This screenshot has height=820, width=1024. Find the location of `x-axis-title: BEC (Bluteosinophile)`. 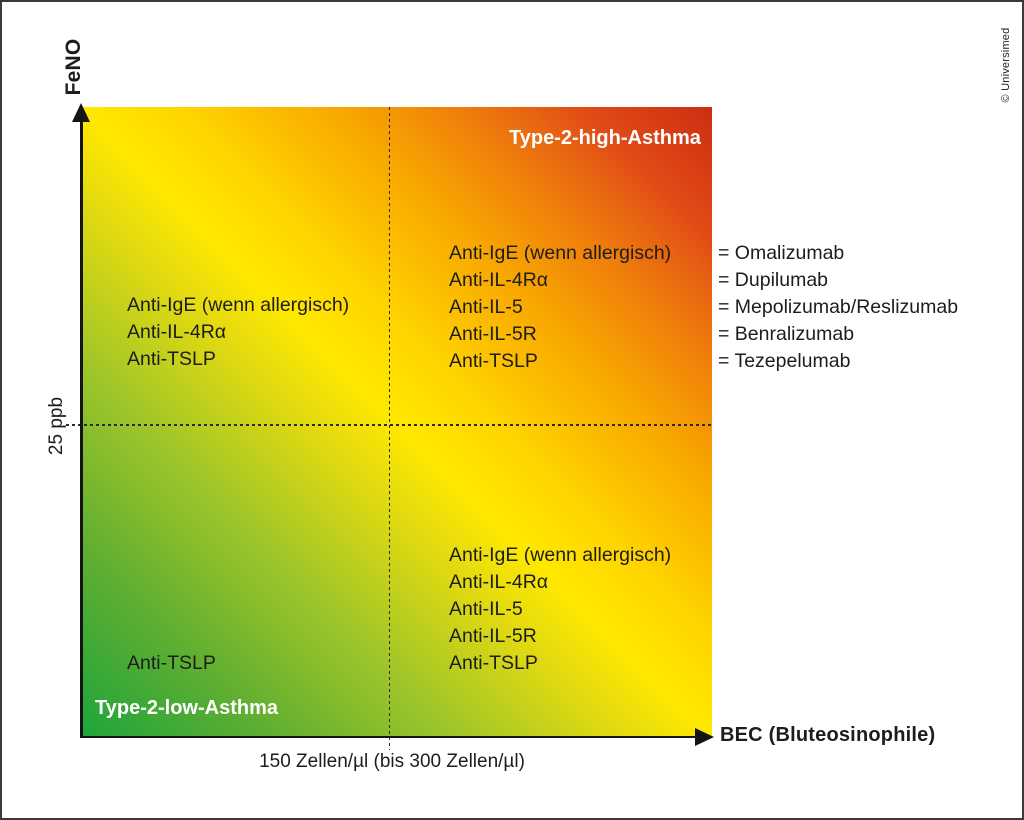

x-axis-title: BEC (Bluteosinophile) is located at coordinates (828, 735).